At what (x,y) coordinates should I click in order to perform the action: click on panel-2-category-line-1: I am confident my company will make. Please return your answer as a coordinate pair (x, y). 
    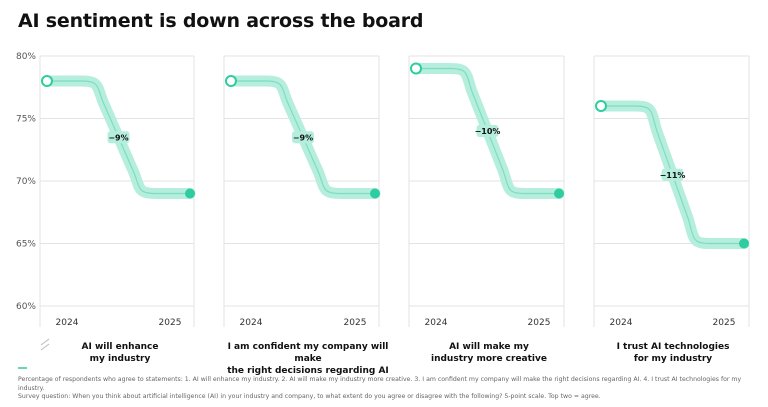
    Looking at the image, I should click on (308, 353).